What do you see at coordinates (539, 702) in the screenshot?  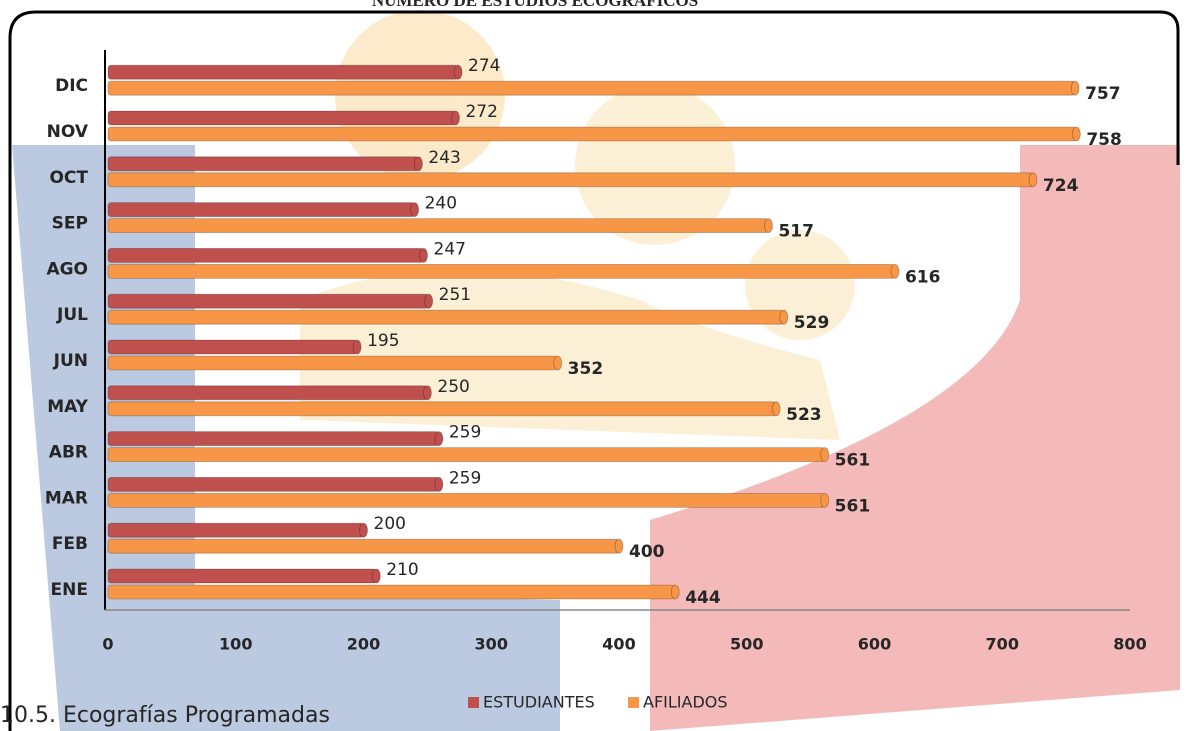 I see `legend-label: ESTUDIANTES` at bounding box center [539, 702].